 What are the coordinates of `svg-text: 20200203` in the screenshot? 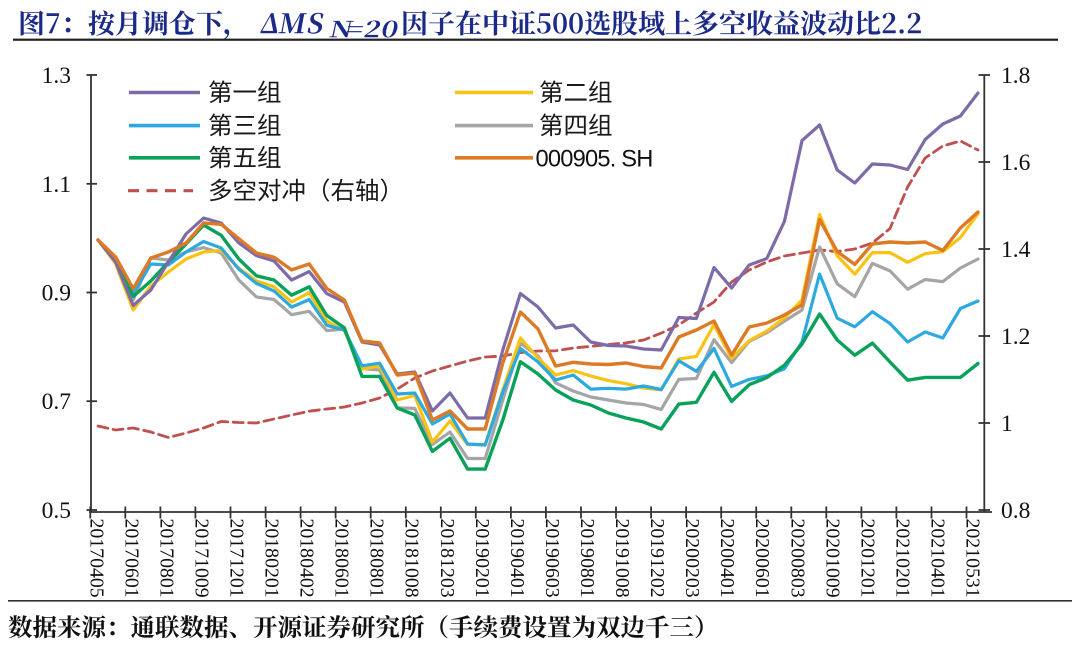 It's located at (692, 558).